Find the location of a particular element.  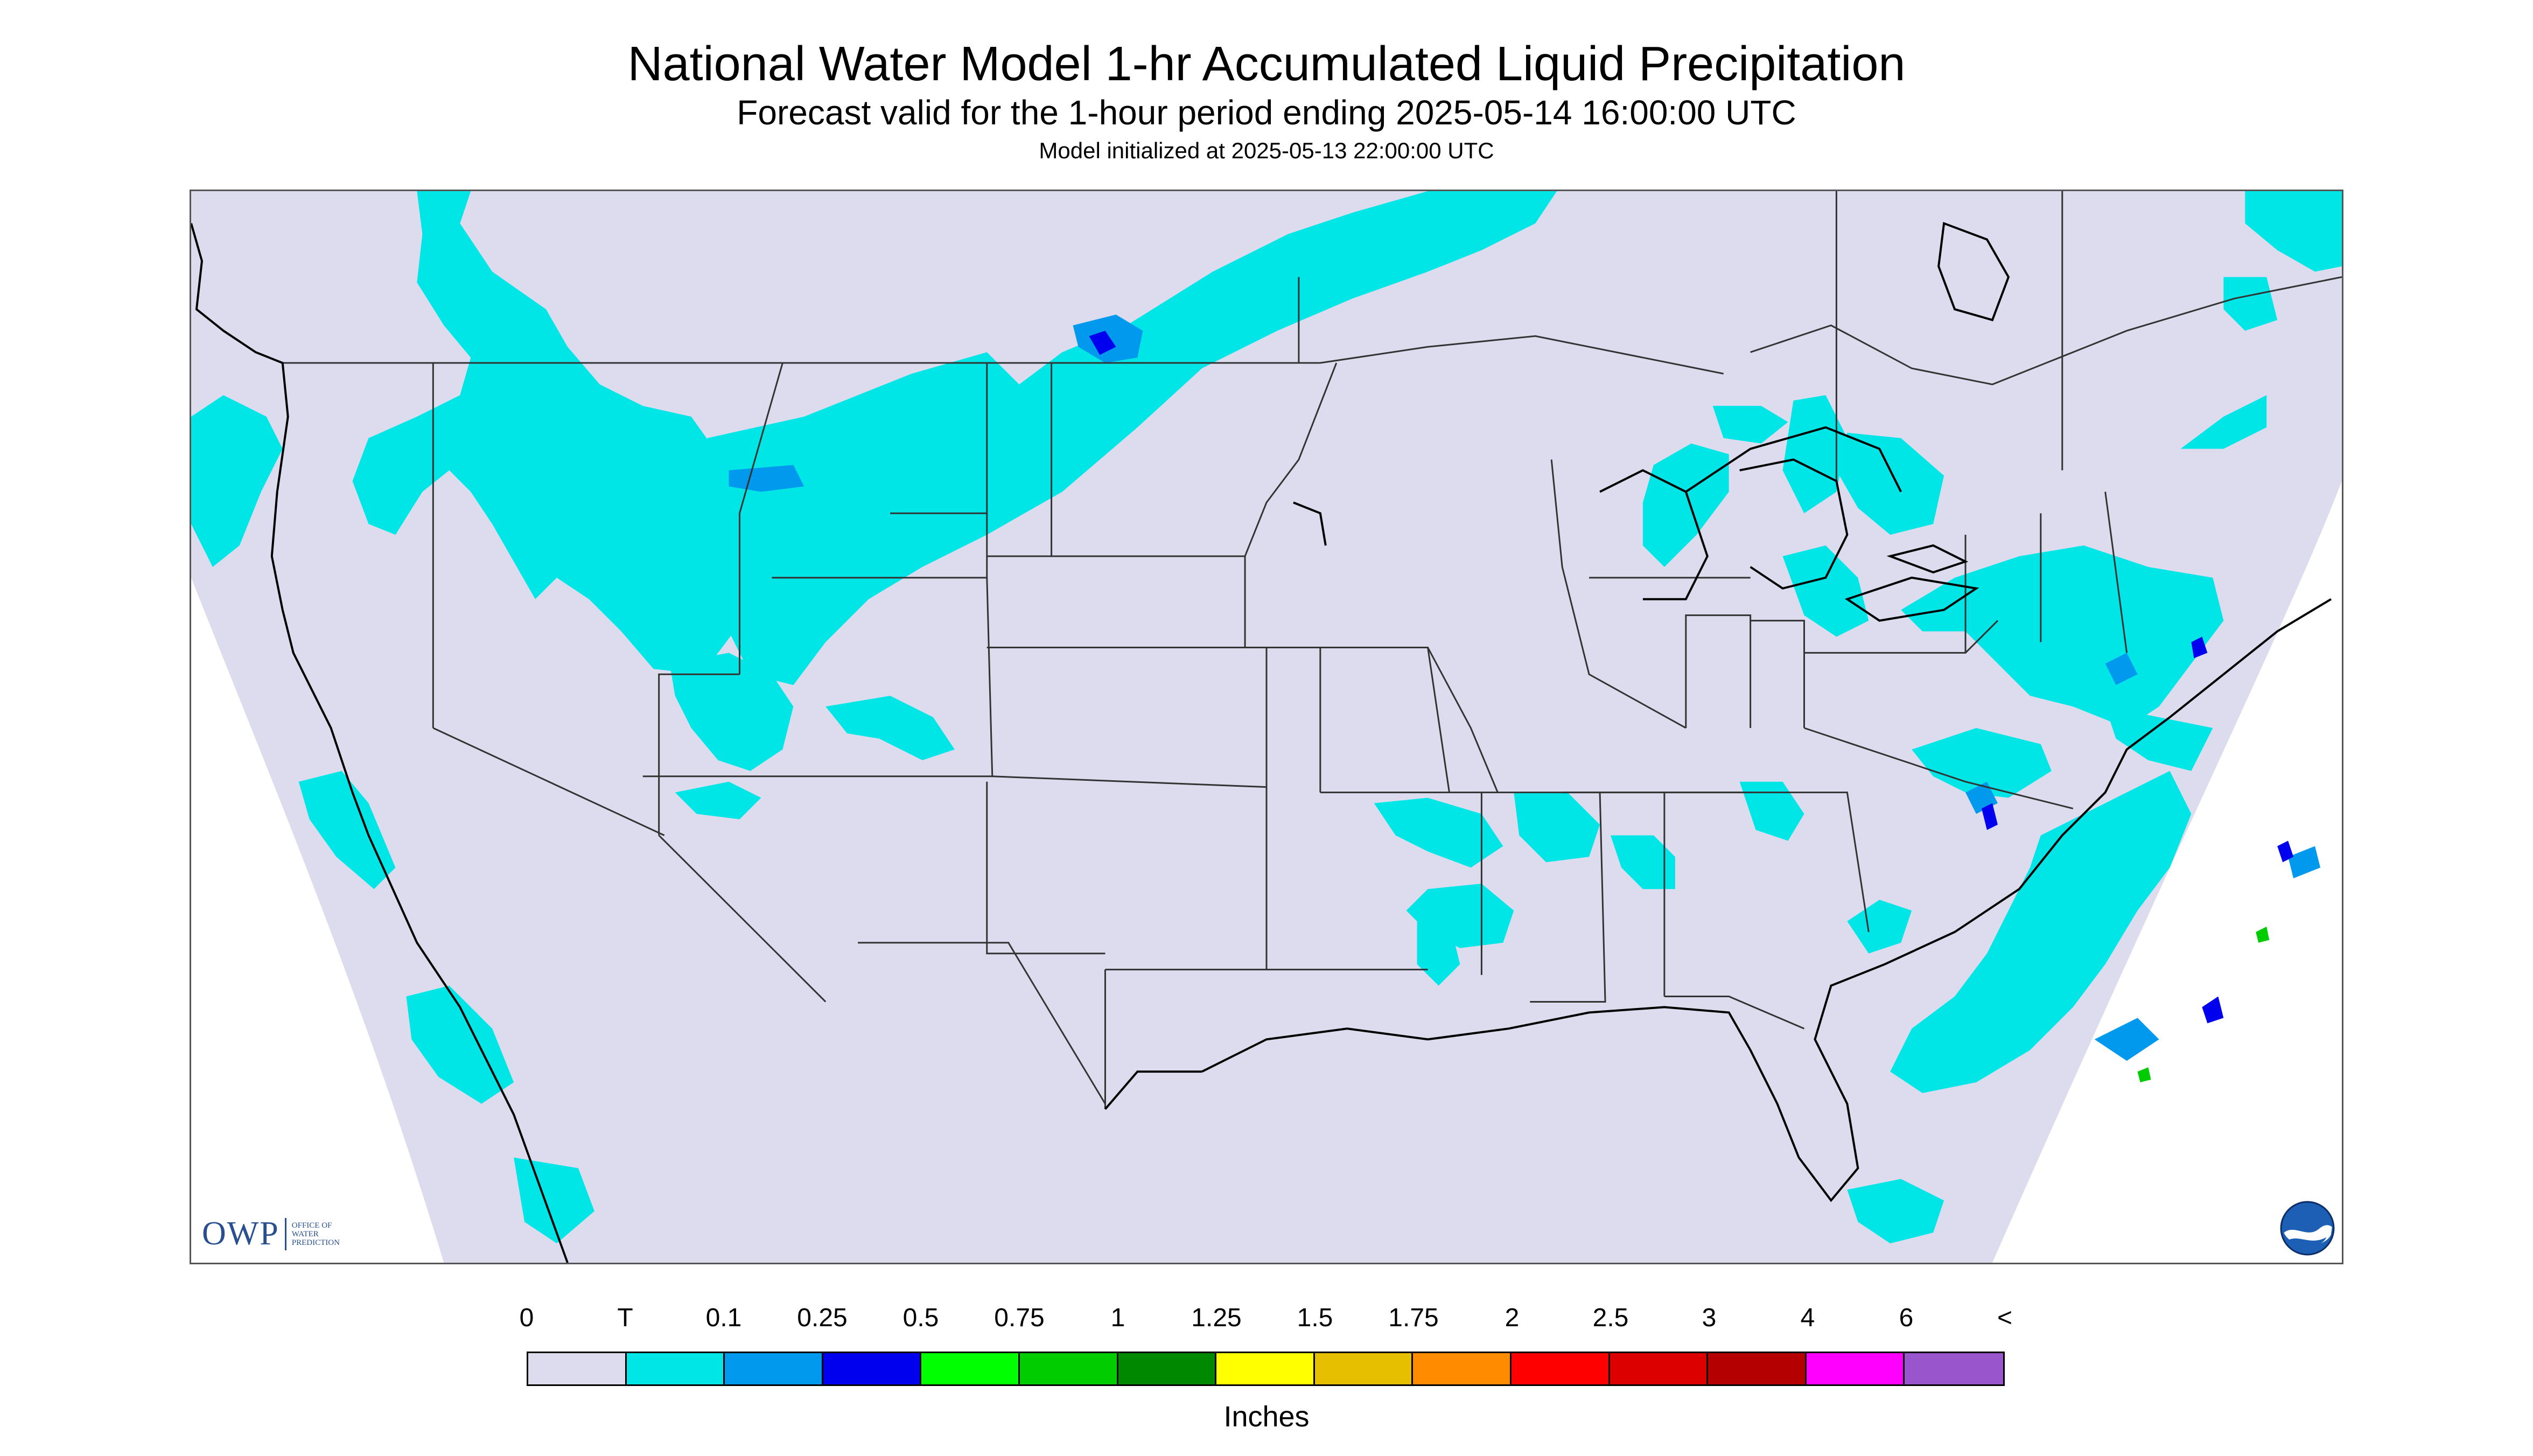

legend-label: 0.5 is located at coordinates (920, 1318).